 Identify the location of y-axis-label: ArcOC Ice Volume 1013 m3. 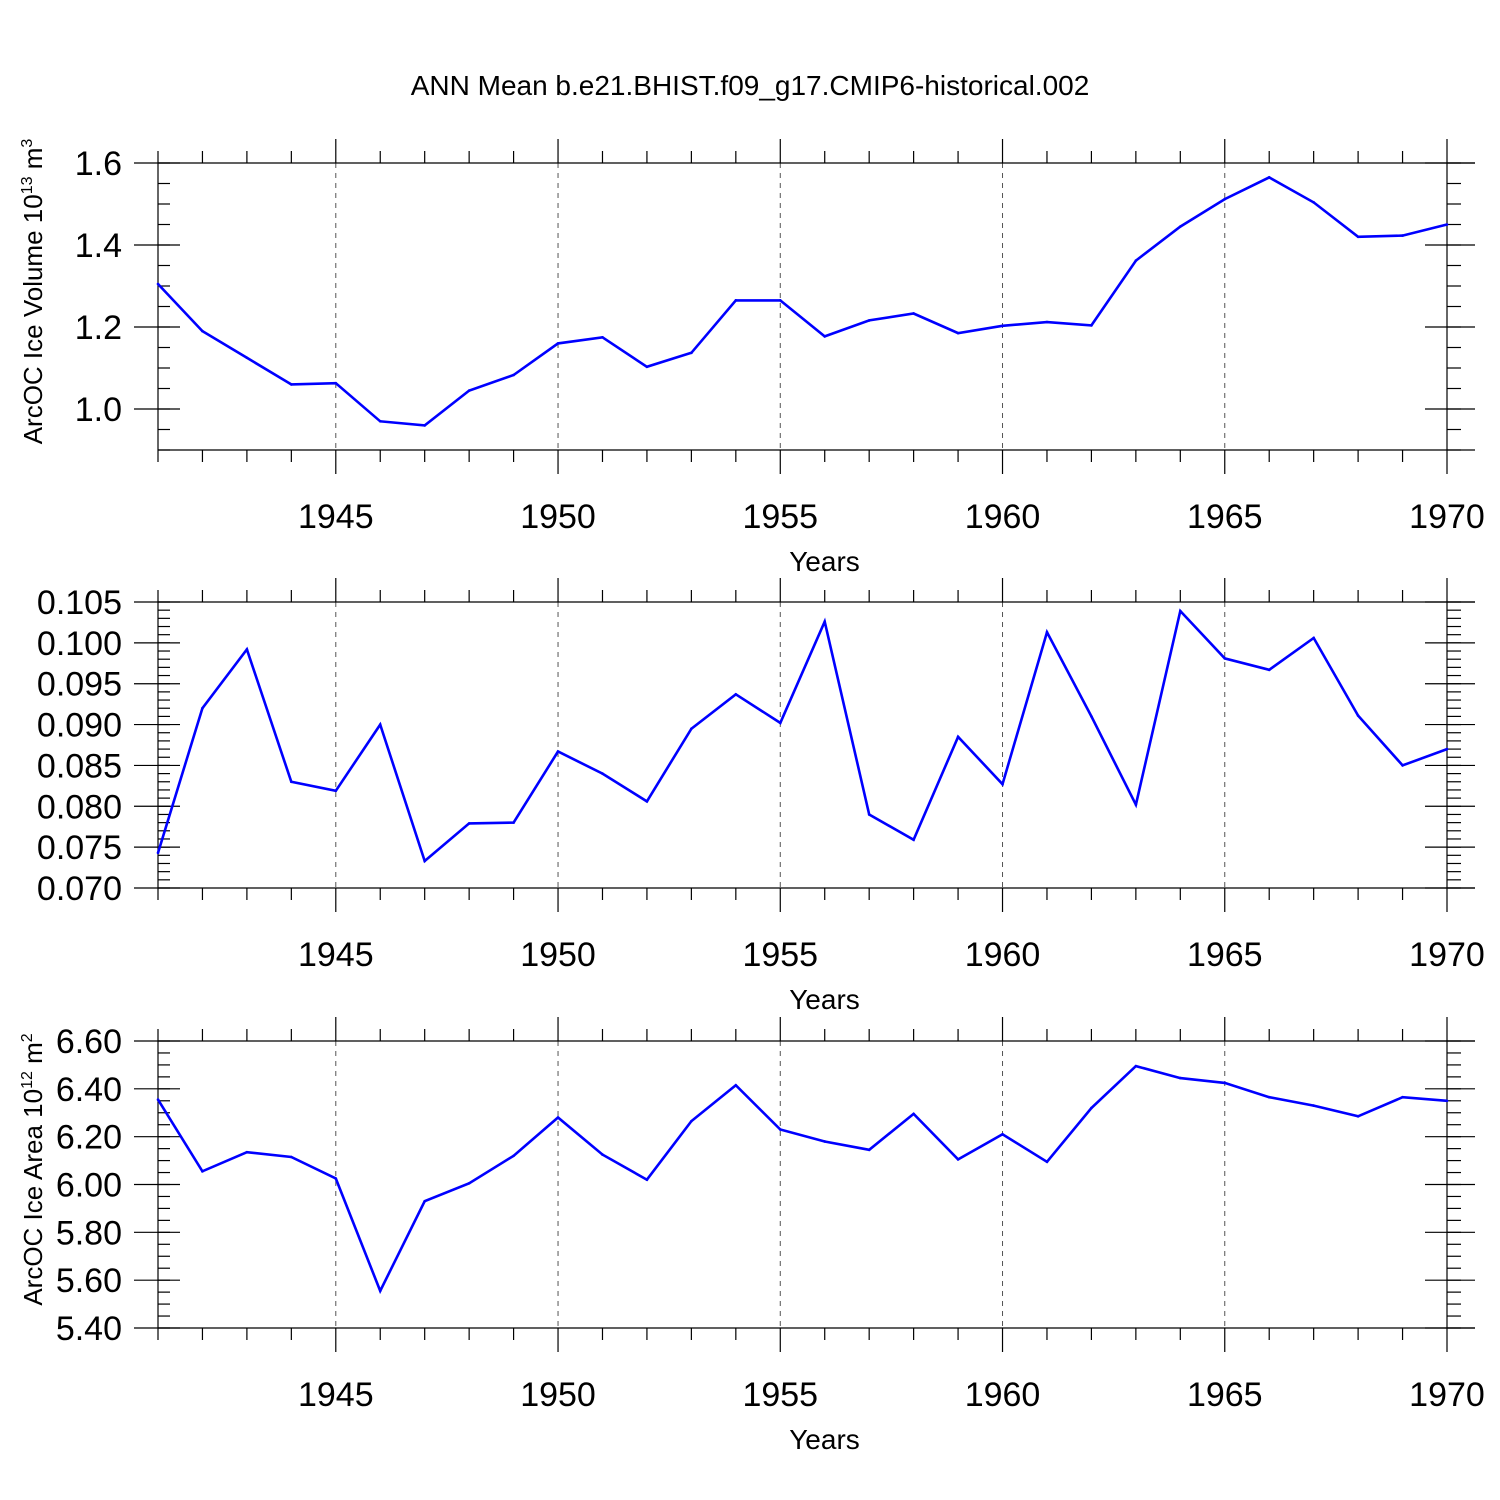
(33, 292).